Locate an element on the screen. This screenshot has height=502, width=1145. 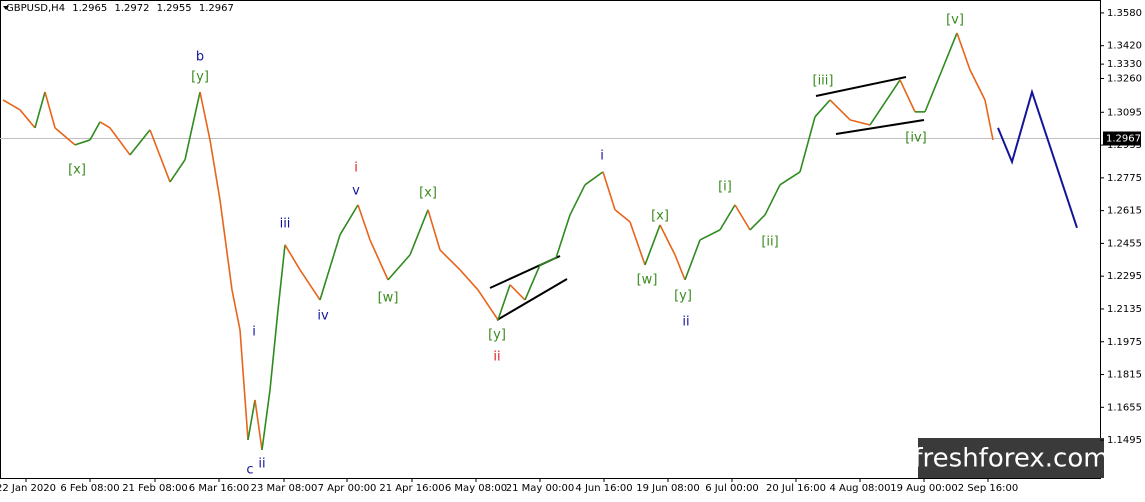
low: 1.2955 is located at coordinates (174, 8).